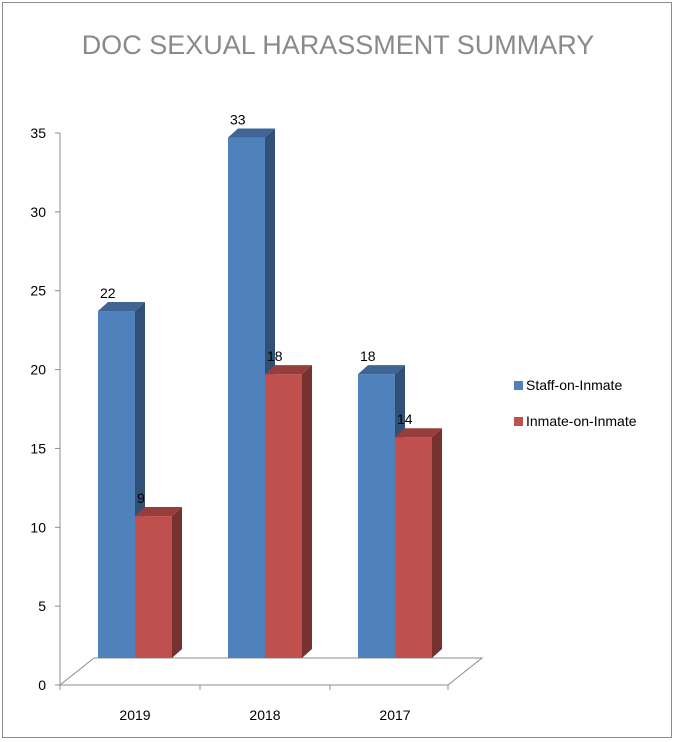 Image resolution: width=676 pixels, height=742 pixels. What do you see at coordinates (581, 421) in the screenshot?
I see `legend-label: Inmate-on-Inmate` at bounding box center [581, 421].